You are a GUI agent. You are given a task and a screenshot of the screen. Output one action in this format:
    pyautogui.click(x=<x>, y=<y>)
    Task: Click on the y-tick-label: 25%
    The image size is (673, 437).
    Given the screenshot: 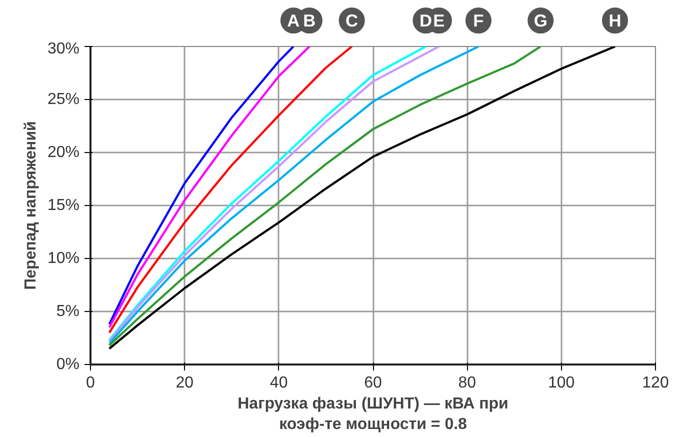 What is the action you would take?
    pyautogui.click(x=63, y=99)
    